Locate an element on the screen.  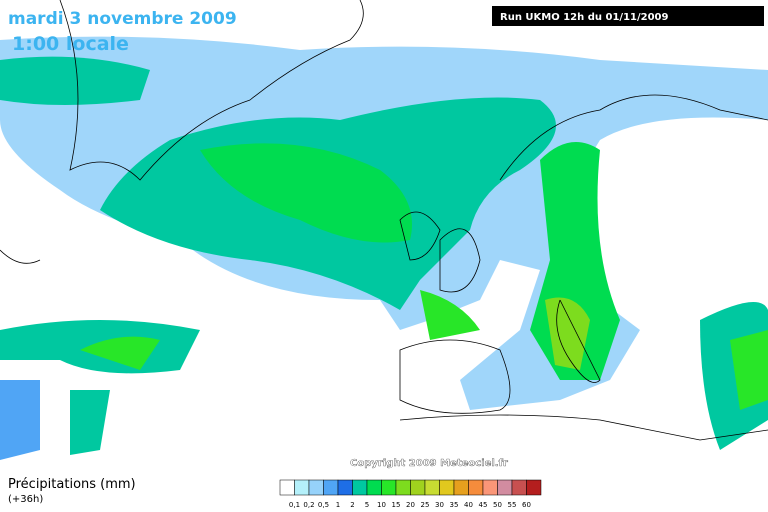
run-label: Run UKMO 12h du 01/11/2009 is located at coordinates (584, 17).